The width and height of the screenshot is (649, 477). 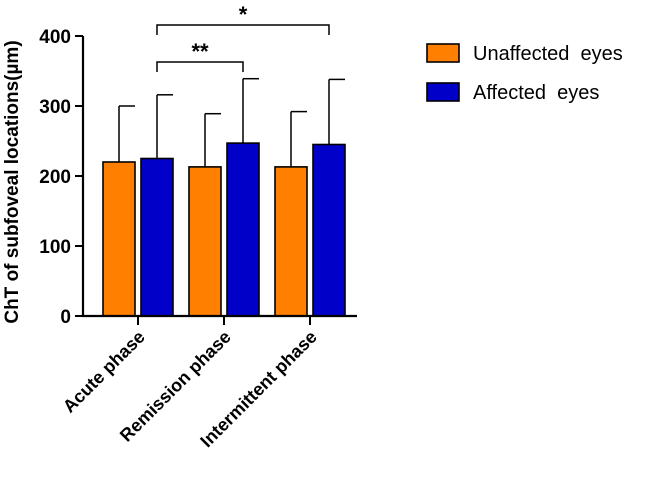 I want to click on significance-label-0: **, so click(x=200, y=51).